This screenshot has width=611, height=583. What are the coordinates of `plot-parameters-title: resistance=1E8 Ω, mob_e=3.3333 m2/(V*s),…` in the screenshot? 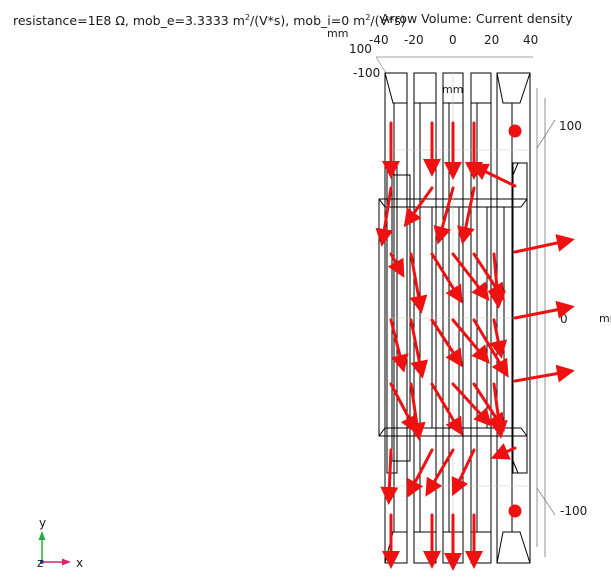 It's located at (209, 21).